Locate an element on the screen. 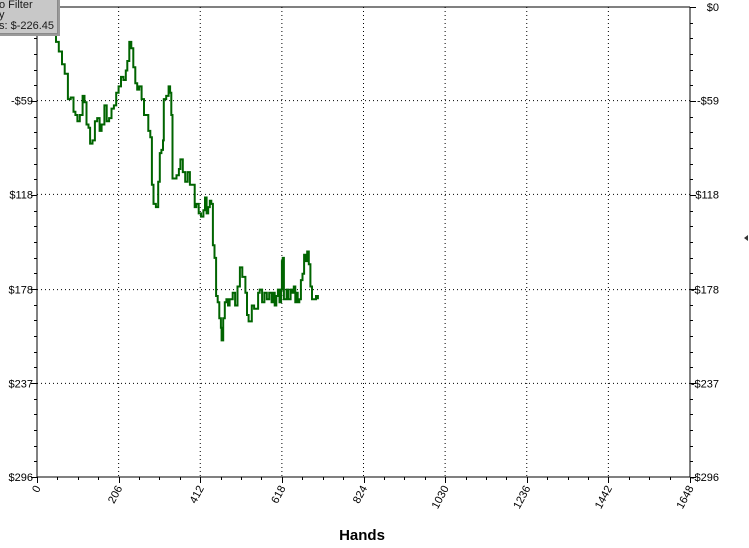  scroll-left-arrow-icon is located at coordinates (746, 238).